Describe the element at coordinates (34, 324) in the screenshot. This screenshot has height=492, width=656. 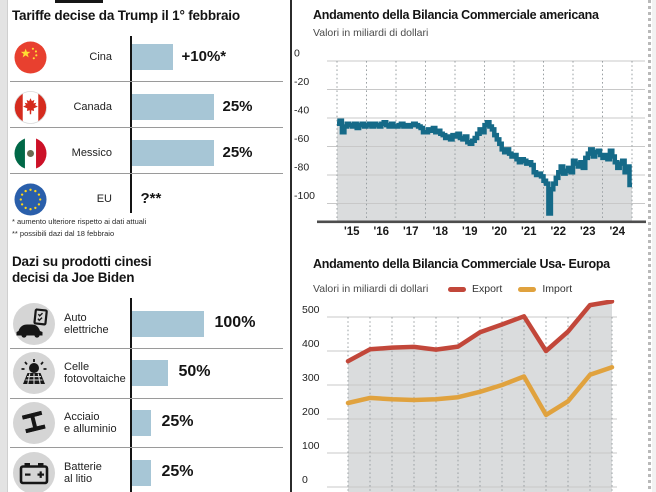
I see `electric-car-icon` at that location.